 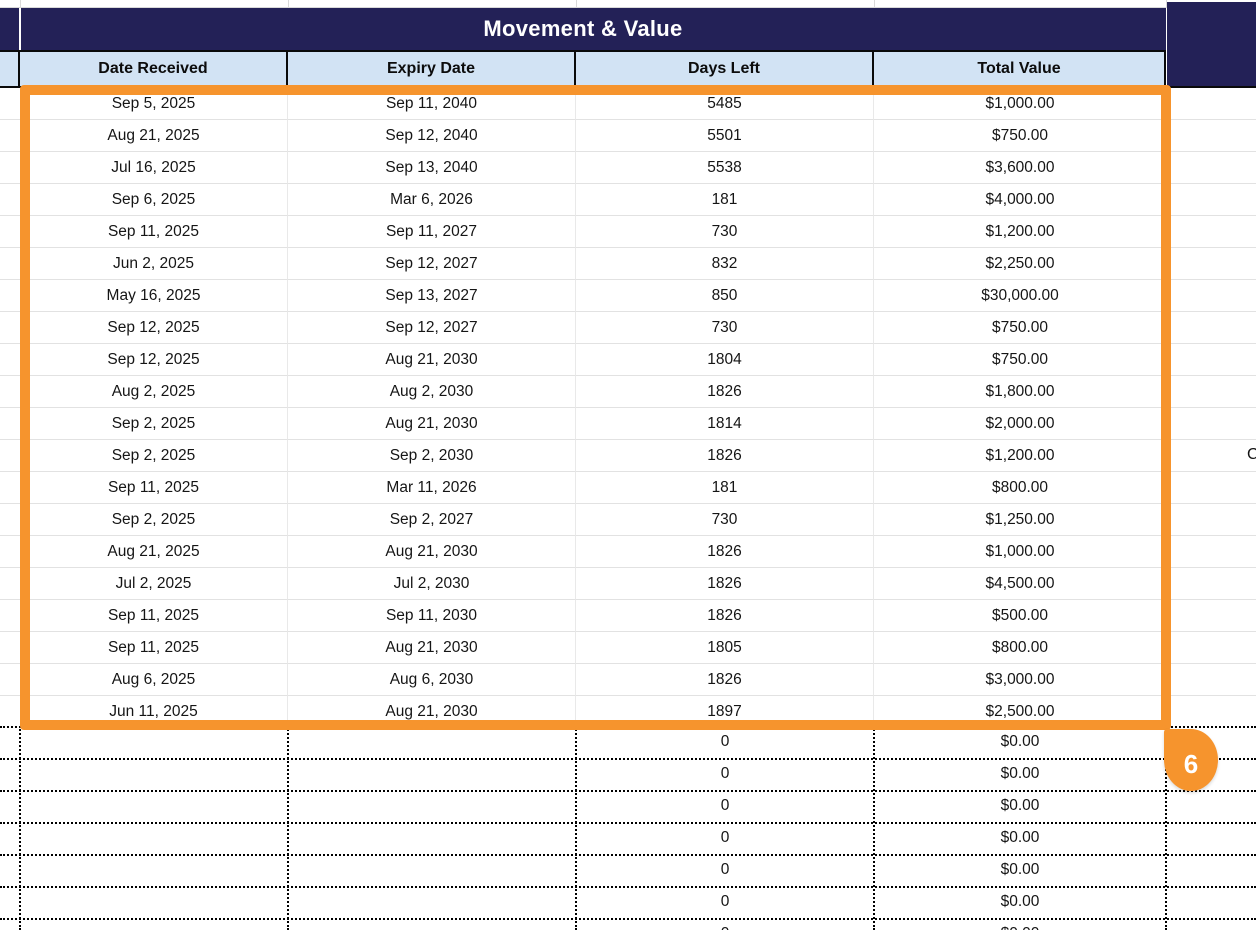 What do you see at coordinates (1020, 424) in the screenshot?
I see `table-cell: $2,000.00` at bounding box center [1020, 424].